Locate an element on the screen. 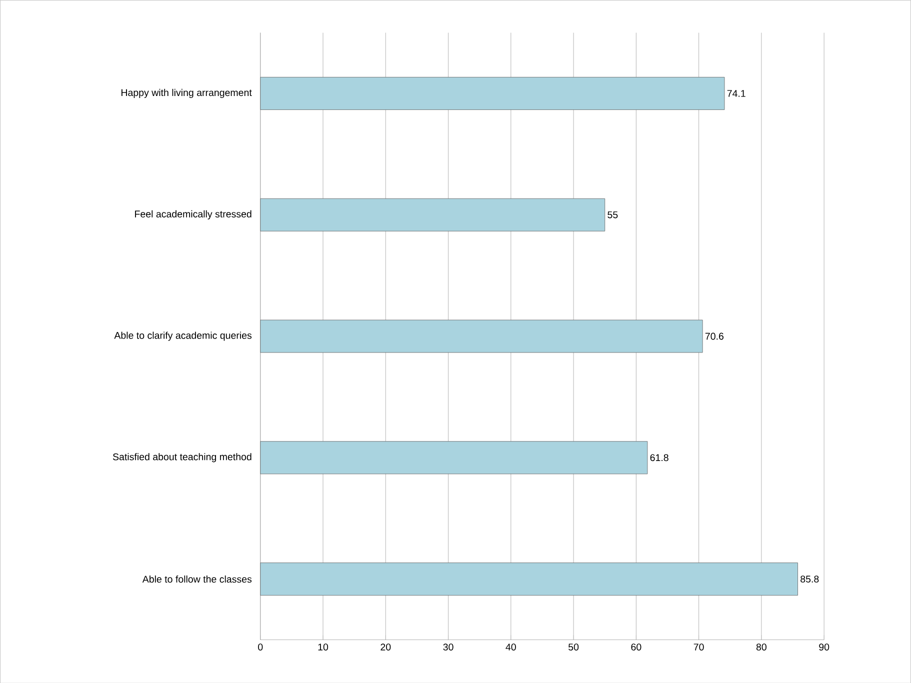  data-label: 74.1 is located at coordinates (736, 93).